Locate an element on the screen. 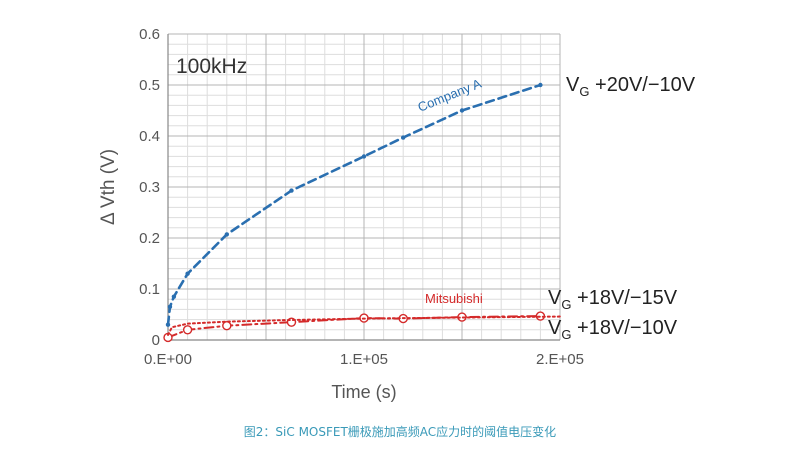  y-axis-label: Δ Vth (V) is located at coordinates (108, 187).